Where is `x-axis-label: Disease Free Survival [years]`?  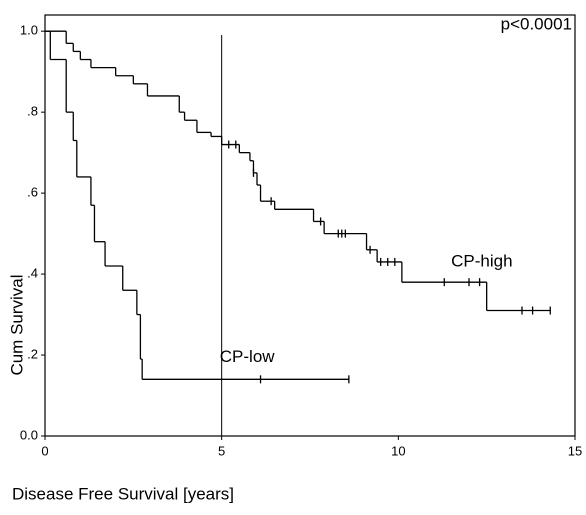 x-axis-label: Disease Free Survival [years] is located at coordinates (123, 493).